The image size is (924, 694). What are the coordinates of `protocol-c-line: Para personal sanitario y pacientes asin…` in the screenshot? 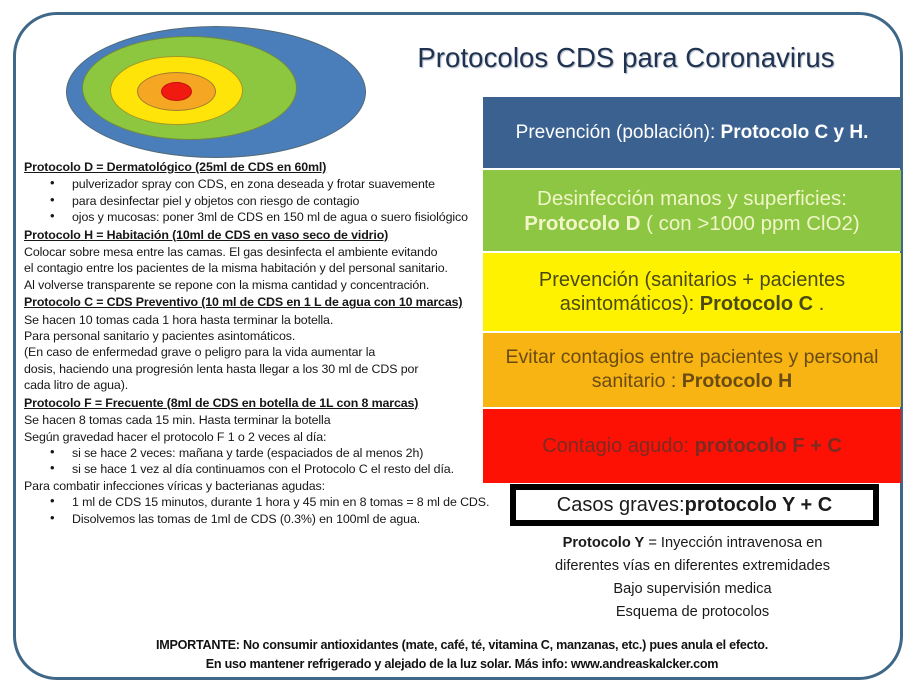 It's located at (160, 336).